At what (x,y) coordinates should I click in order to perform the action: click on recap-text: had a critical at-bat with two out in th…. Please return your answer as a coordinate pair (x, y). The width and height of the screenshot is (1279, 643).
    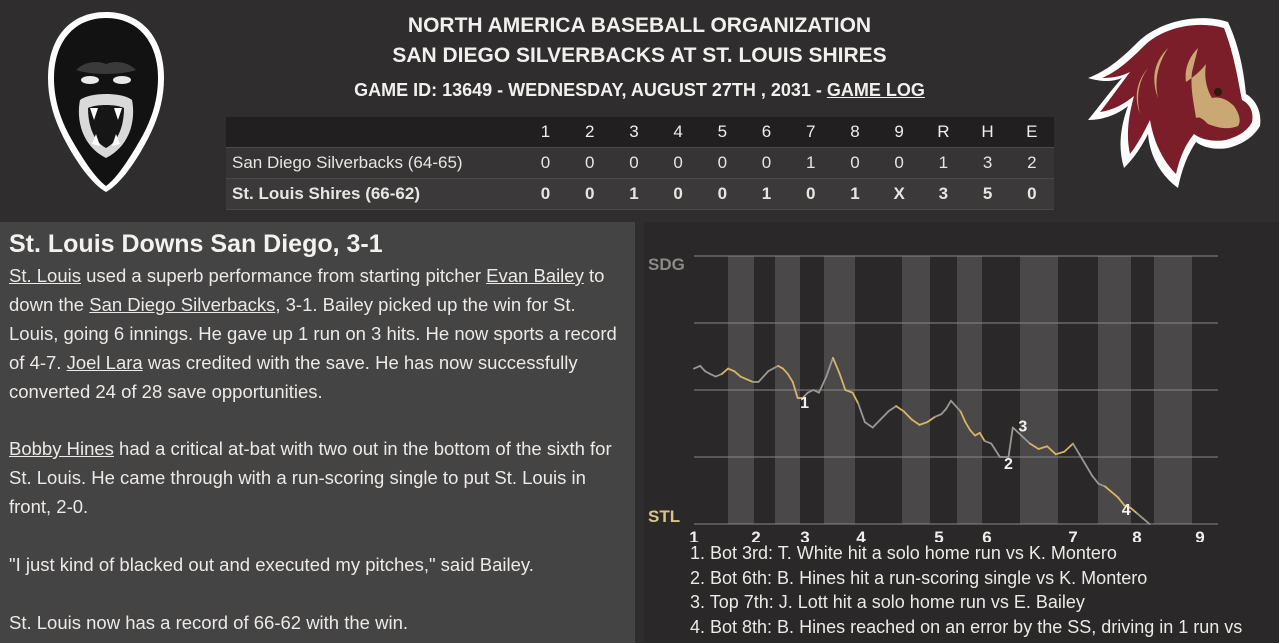
    Looking at the image, I should click on (310, 477).